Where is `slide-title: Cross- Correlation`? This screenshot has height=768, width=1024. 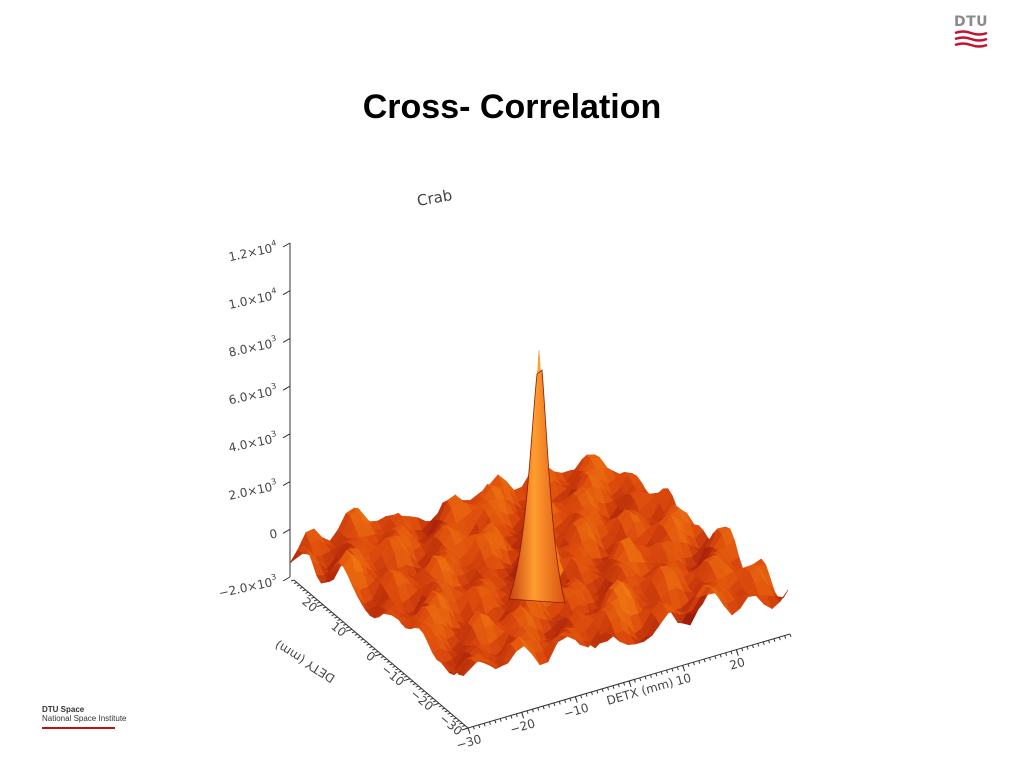
slide-title: Cross- Correlation is located at coordinates (512, 107).